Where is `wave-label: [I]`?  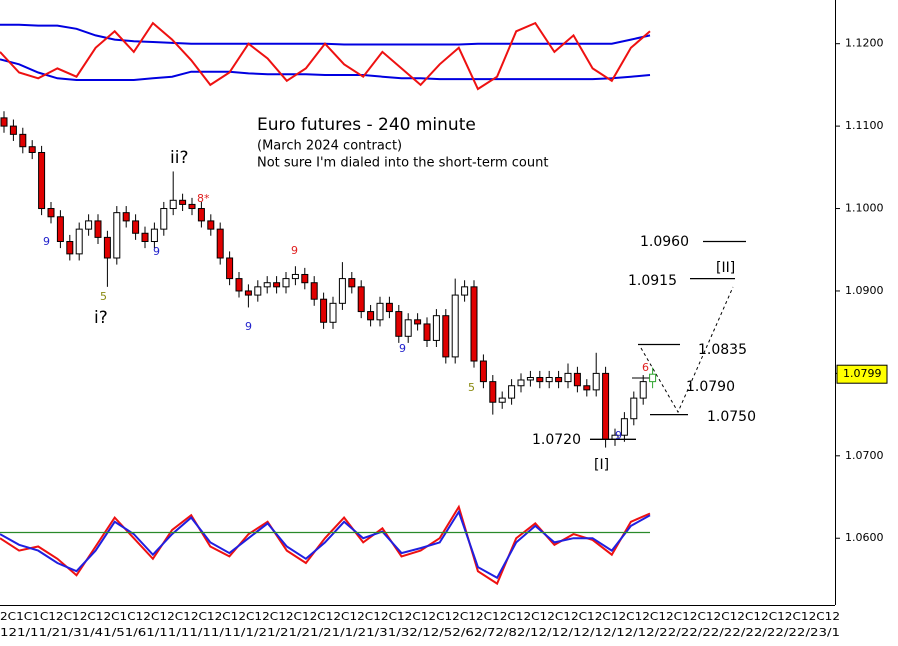 wave-label: [I] is located at coordinates (601, 465).